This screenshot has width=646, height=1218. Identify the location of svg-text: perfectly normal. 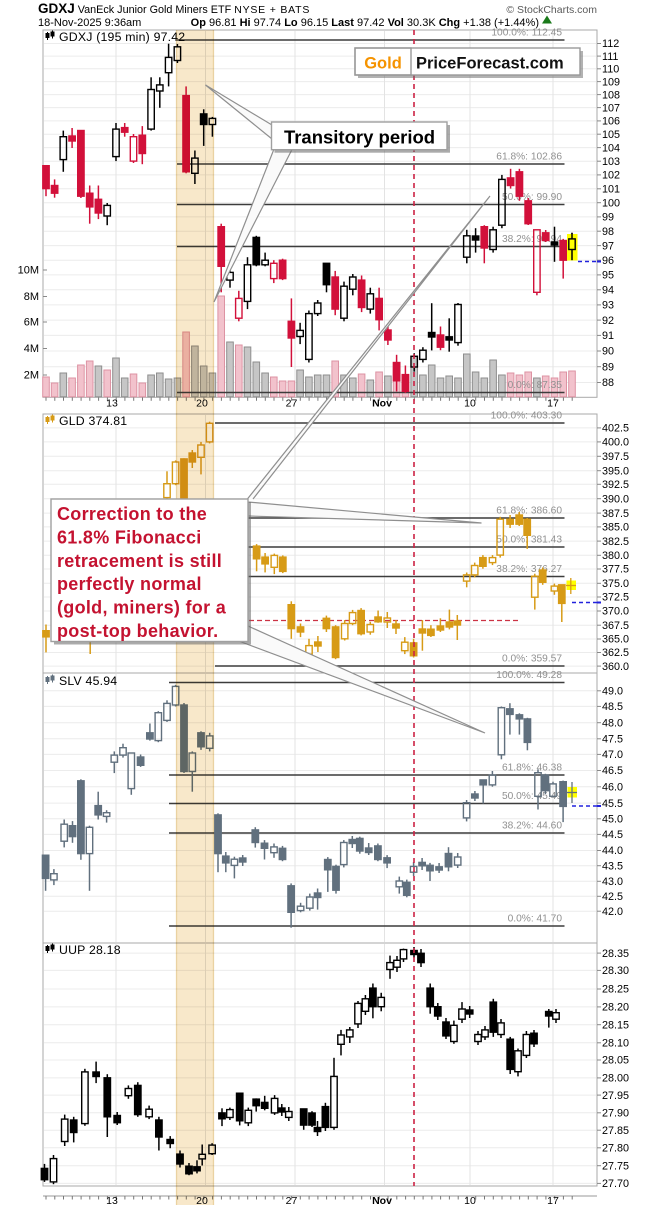
(129, 584).